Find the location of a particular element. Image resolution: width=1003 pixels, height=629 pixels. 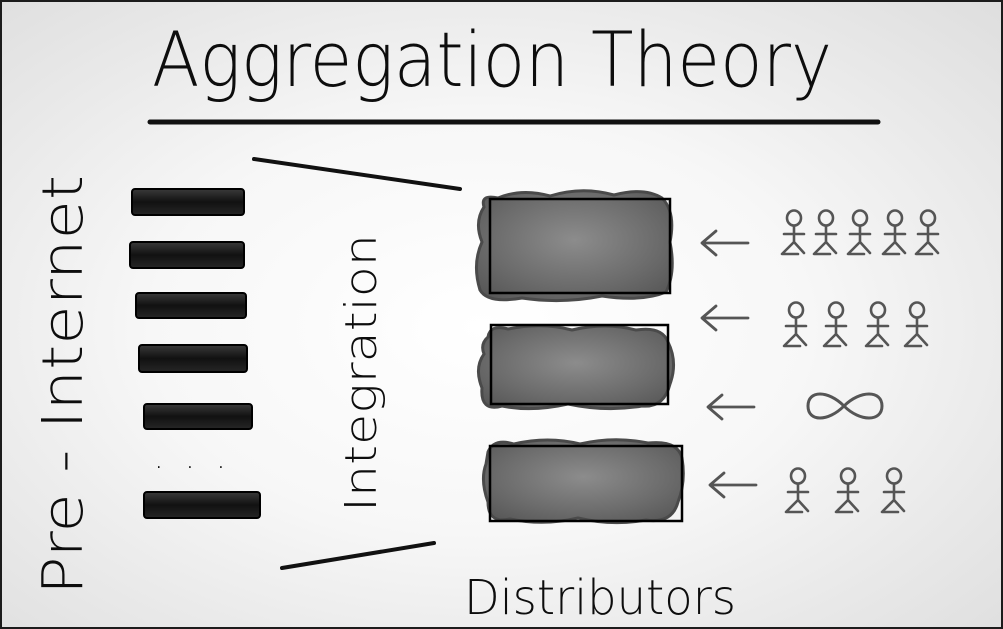

distributors-label: Distributors is located at coordinates (600, 598).